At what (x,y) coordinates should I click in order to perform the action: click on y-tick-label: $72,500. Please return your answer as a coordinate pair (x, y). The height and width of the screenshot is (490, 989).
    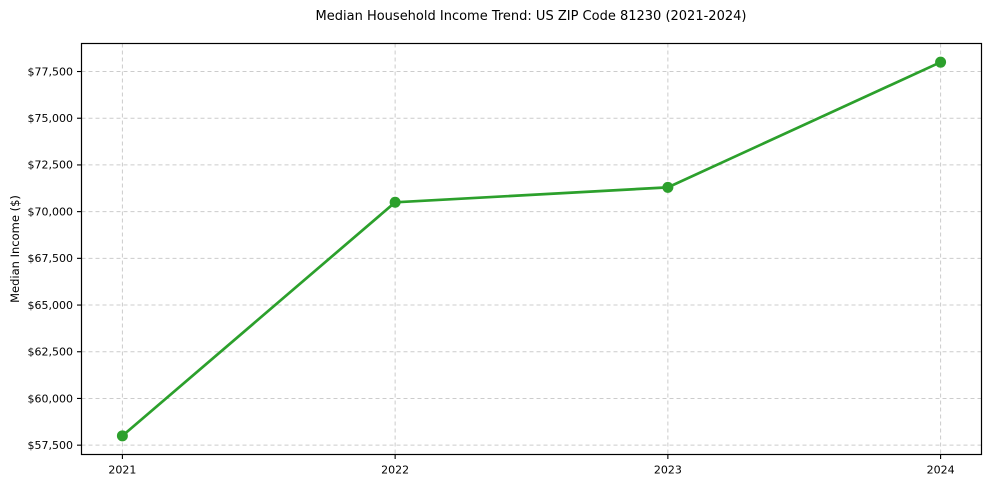
    Looking at the image, I should click on (51, 165).